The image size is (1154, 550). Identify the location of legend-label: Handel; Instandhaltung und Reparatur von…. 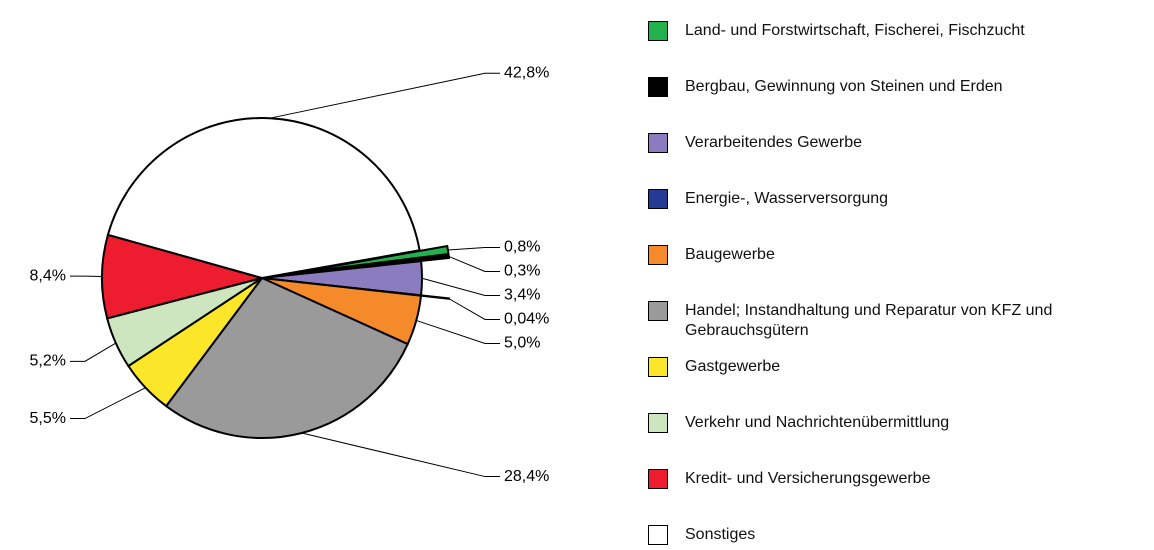
(869, 320).